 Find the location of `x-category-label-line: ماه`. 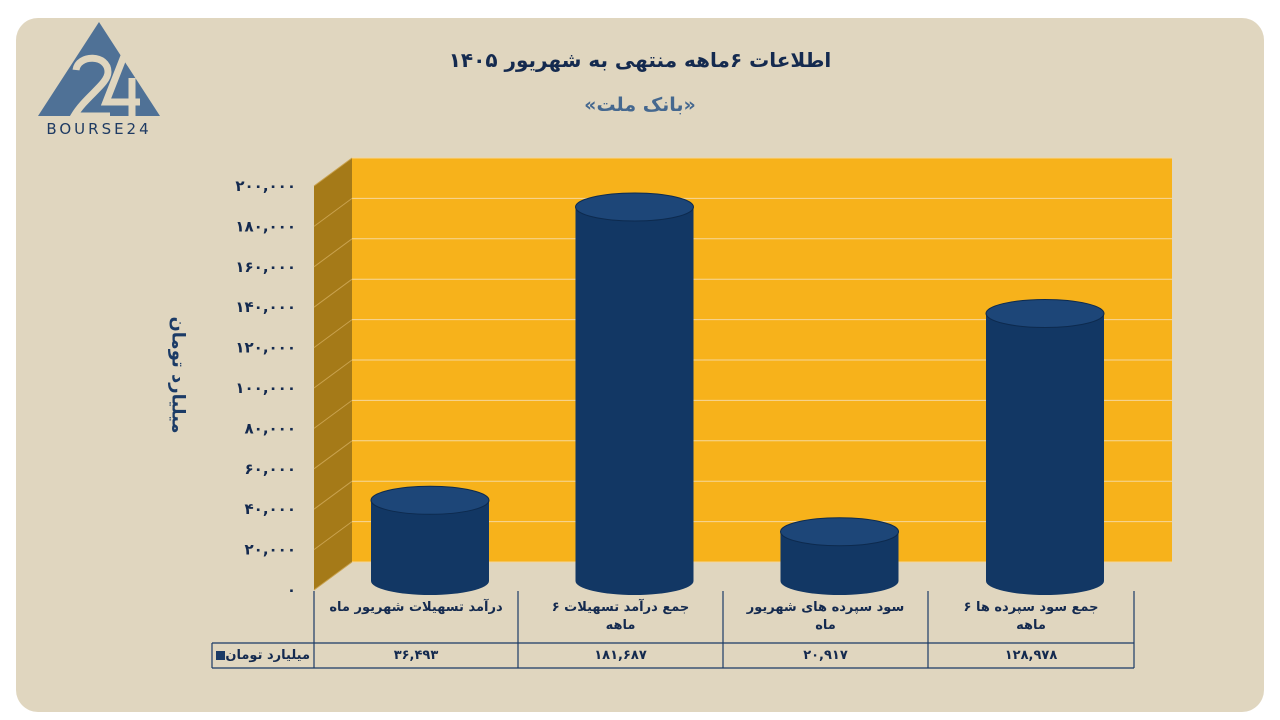

x-category-label-line: ماه is located at coordinates (825, 625).